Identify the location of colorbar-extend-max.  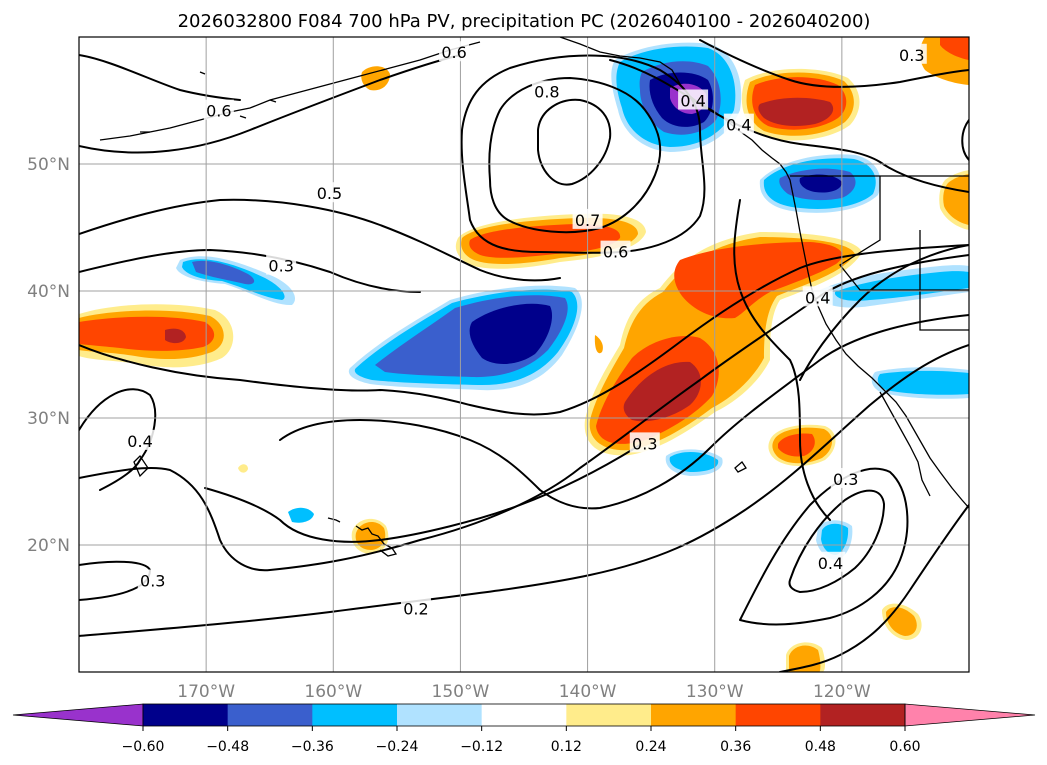
(970, 715).